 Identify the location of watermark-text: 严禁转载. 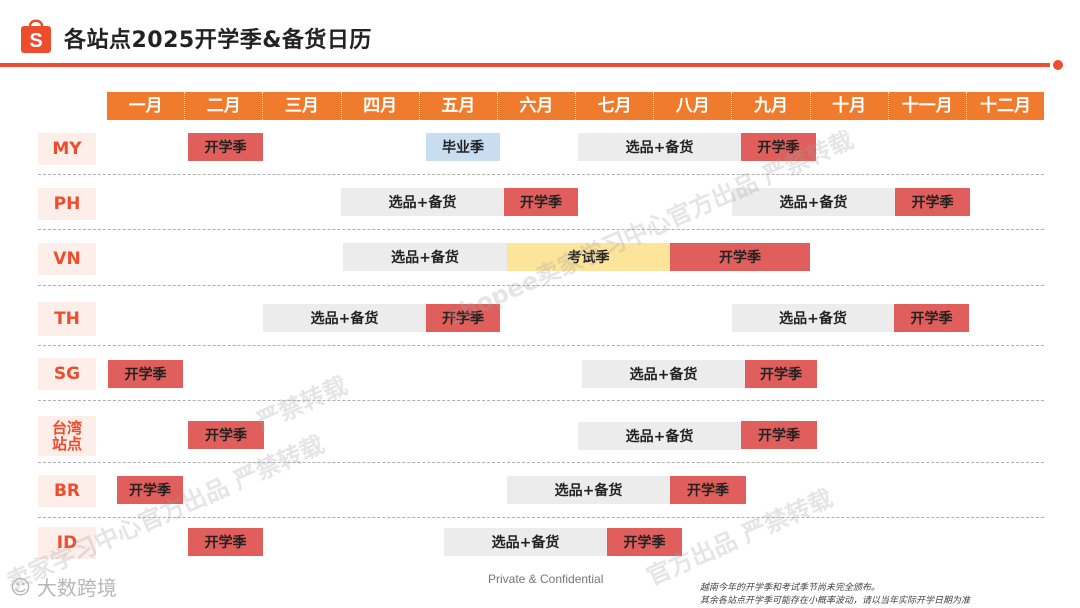
(302, 404).